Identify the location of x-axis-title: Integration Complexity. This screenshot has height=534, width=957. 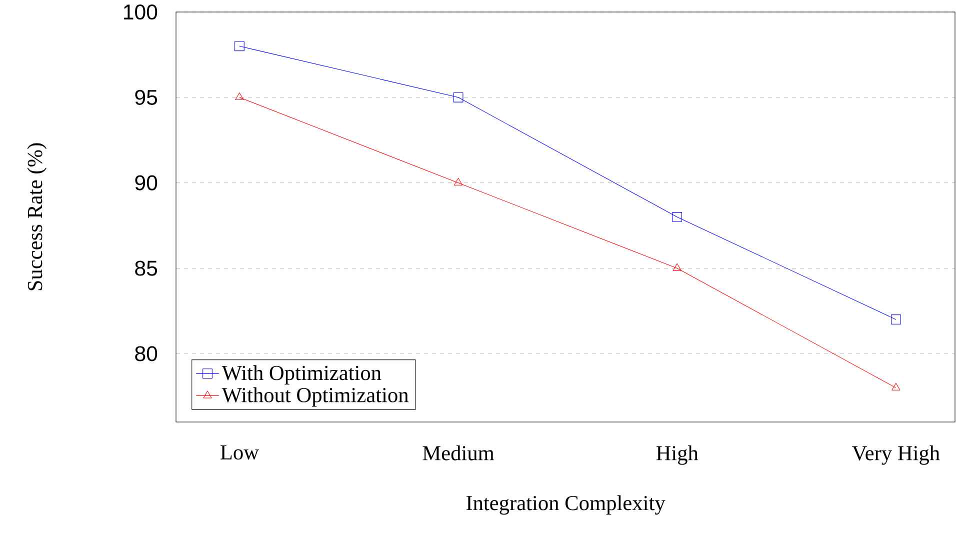
(566, 505).